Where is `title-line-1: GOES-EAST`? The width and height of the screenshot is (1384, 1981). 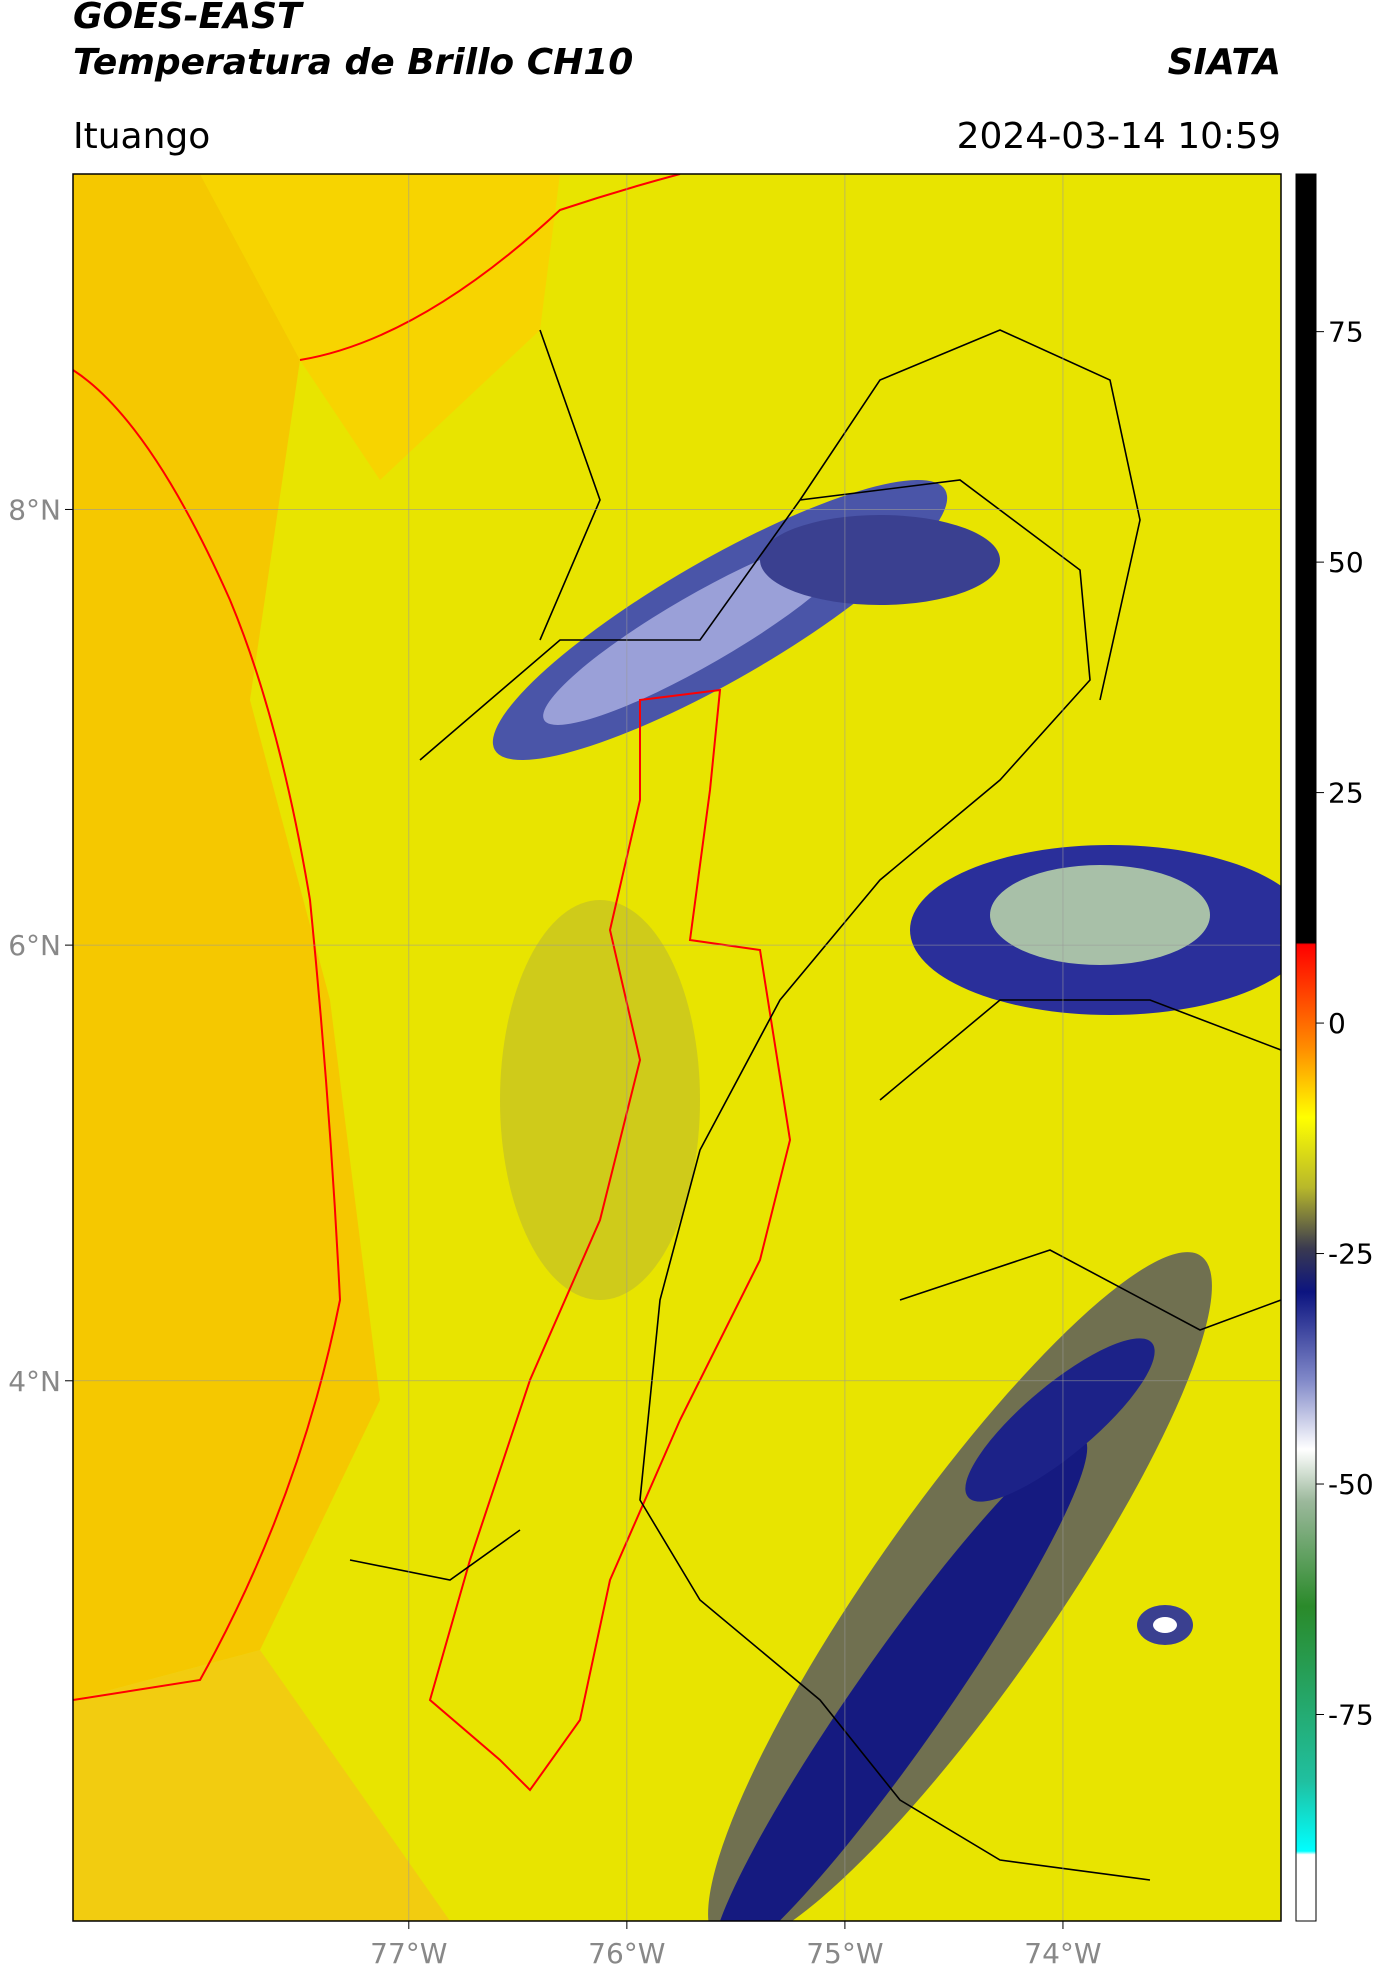 title-line-1: GOES-EAST is located at coordinates (188, 18).